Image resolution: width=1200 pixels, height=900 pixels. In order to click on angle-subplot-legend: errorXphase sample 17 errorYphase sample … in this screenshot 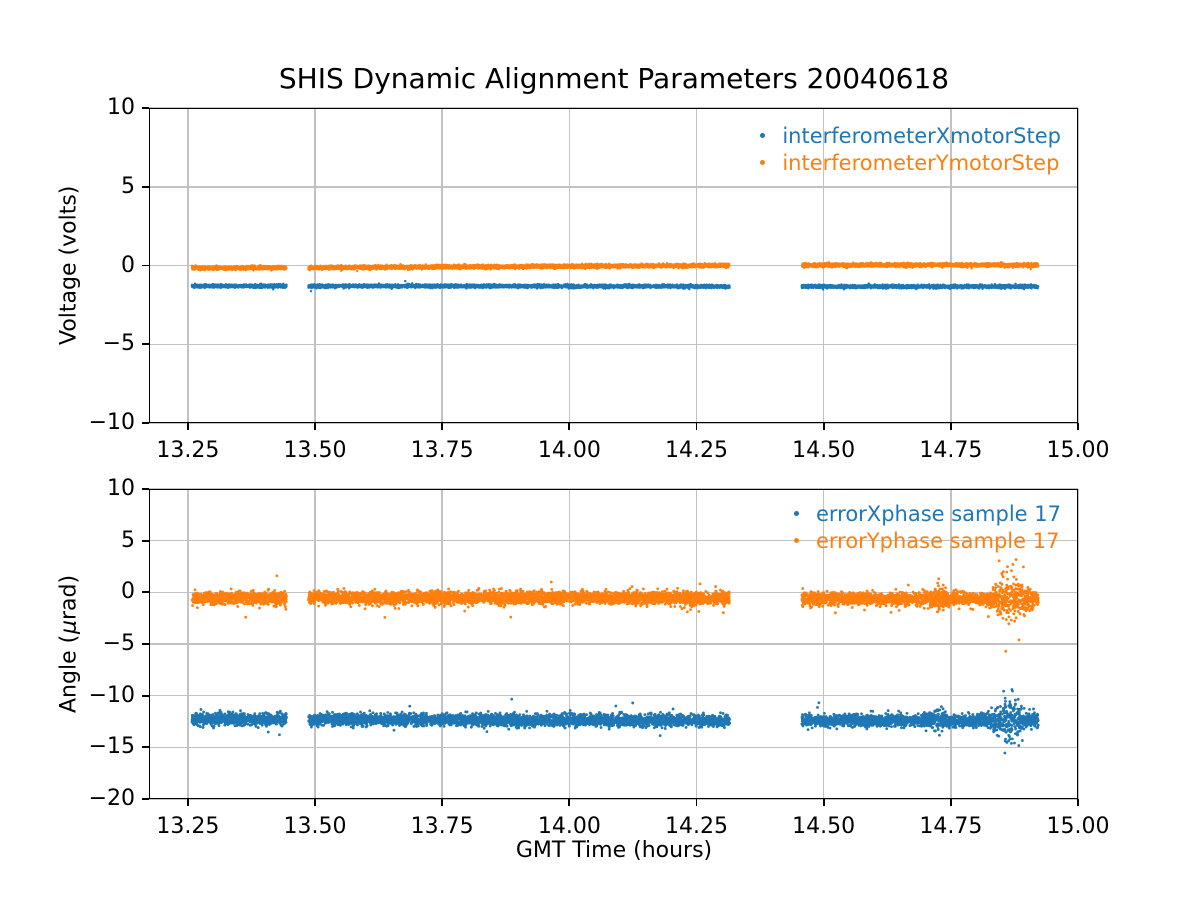, I will do `click(924, 527)`.